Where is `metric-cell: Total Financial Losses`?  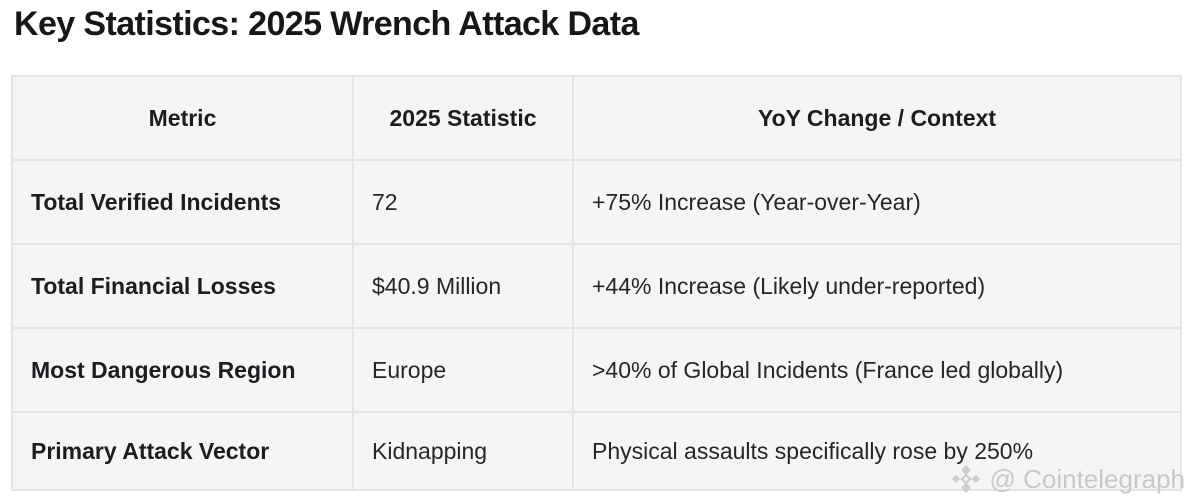 metric-cell: Total Financial Losses is located at coordinates (182, 286).